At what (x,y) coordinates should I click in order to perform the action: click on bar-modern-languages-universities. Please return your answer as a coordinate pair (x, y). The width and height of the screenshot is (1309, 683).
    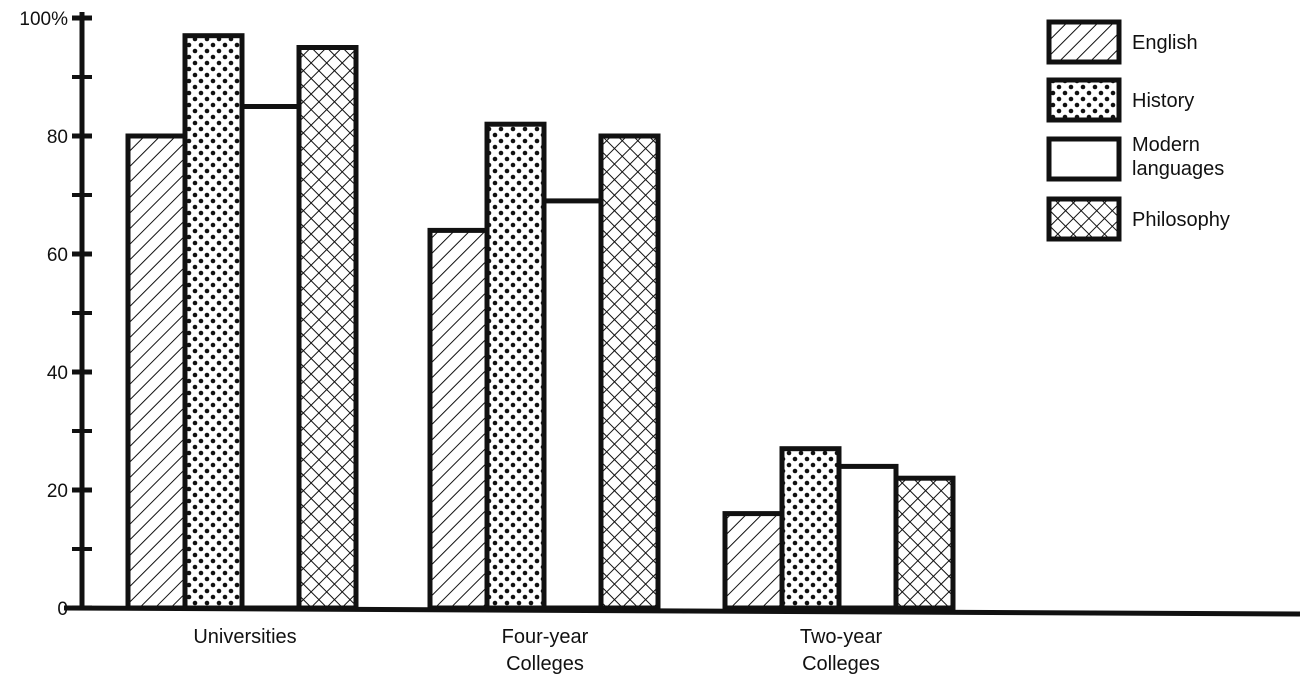
    Looking at the image, I should click on (270, 357).